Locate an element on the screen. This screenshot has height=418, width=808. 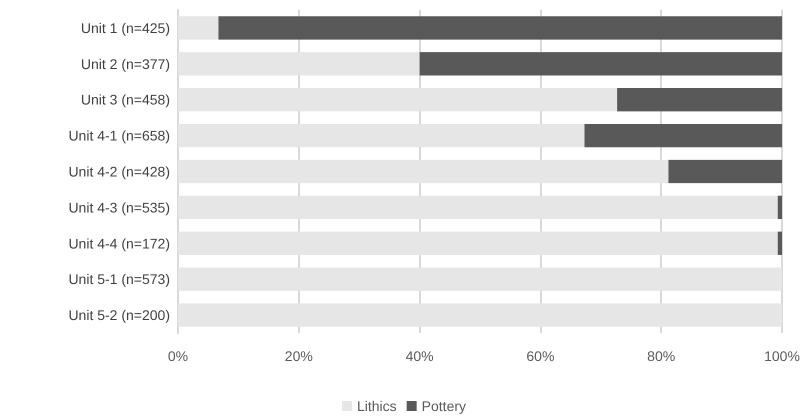
y-tick-label: Unit 2 (n=377) is located at coordinates (125, 64).